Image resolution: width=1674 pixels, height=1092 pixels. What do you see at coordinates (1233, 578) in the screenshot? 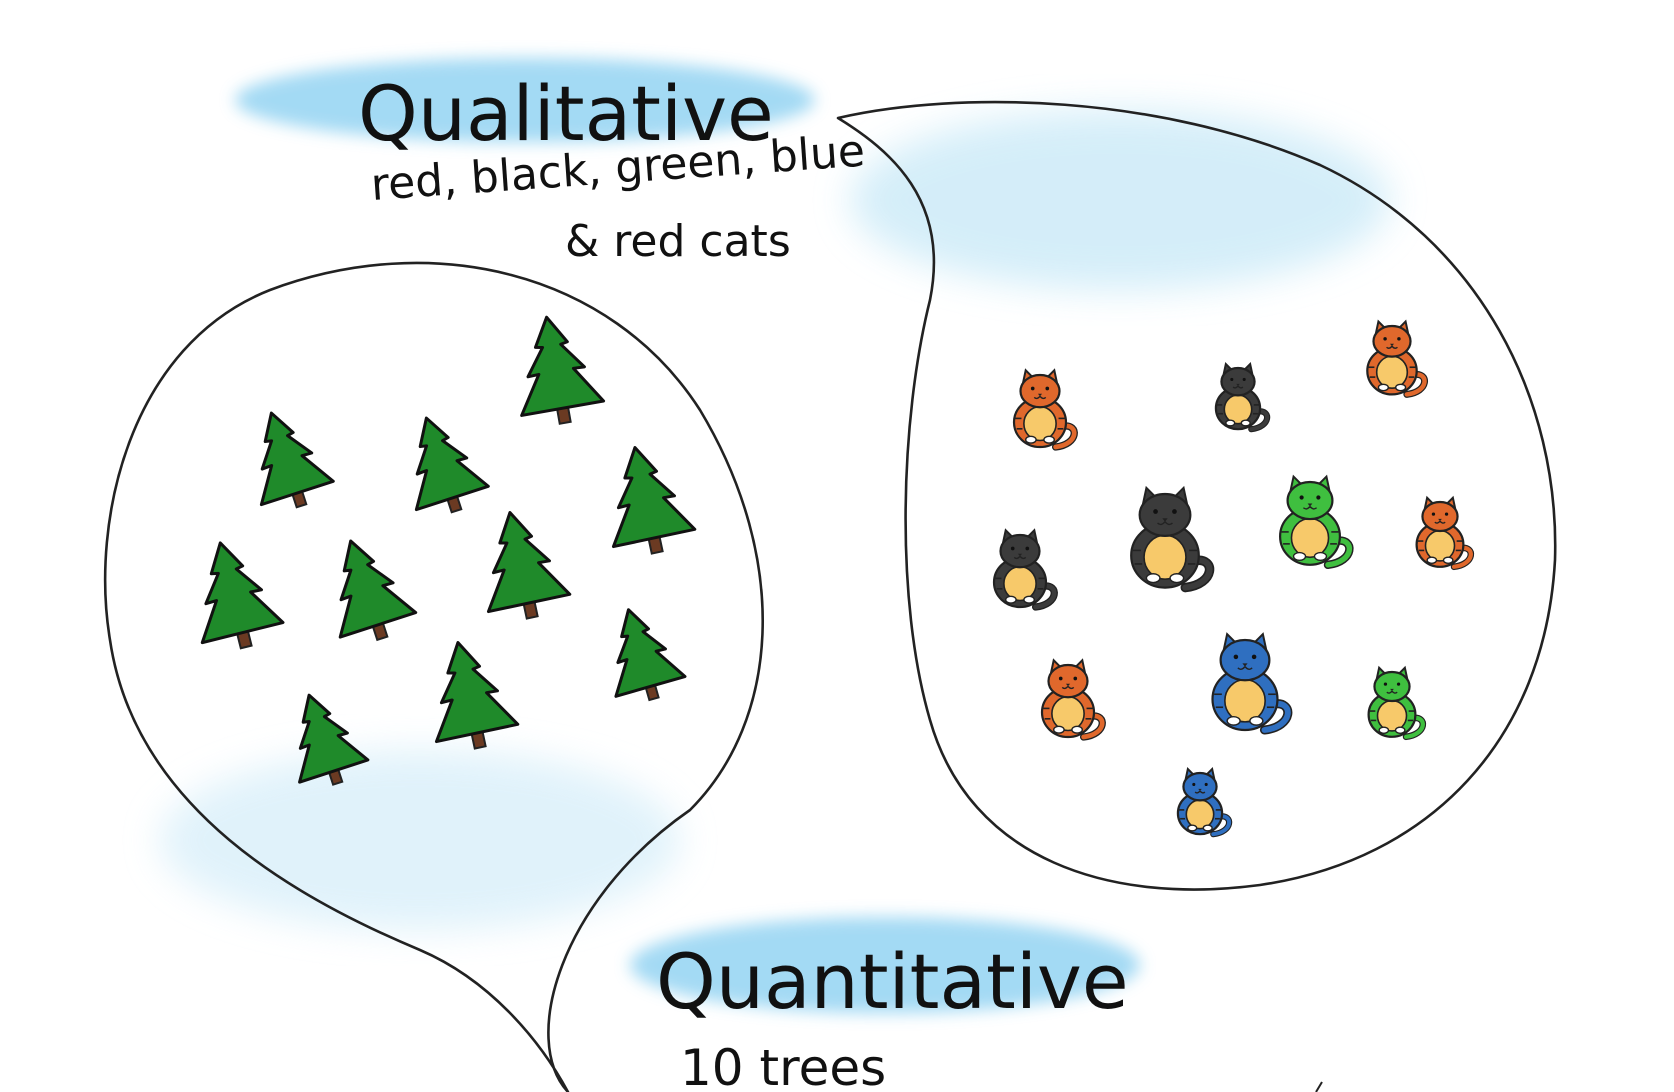
I see `cats-group` at bounding box center [1233, 578].